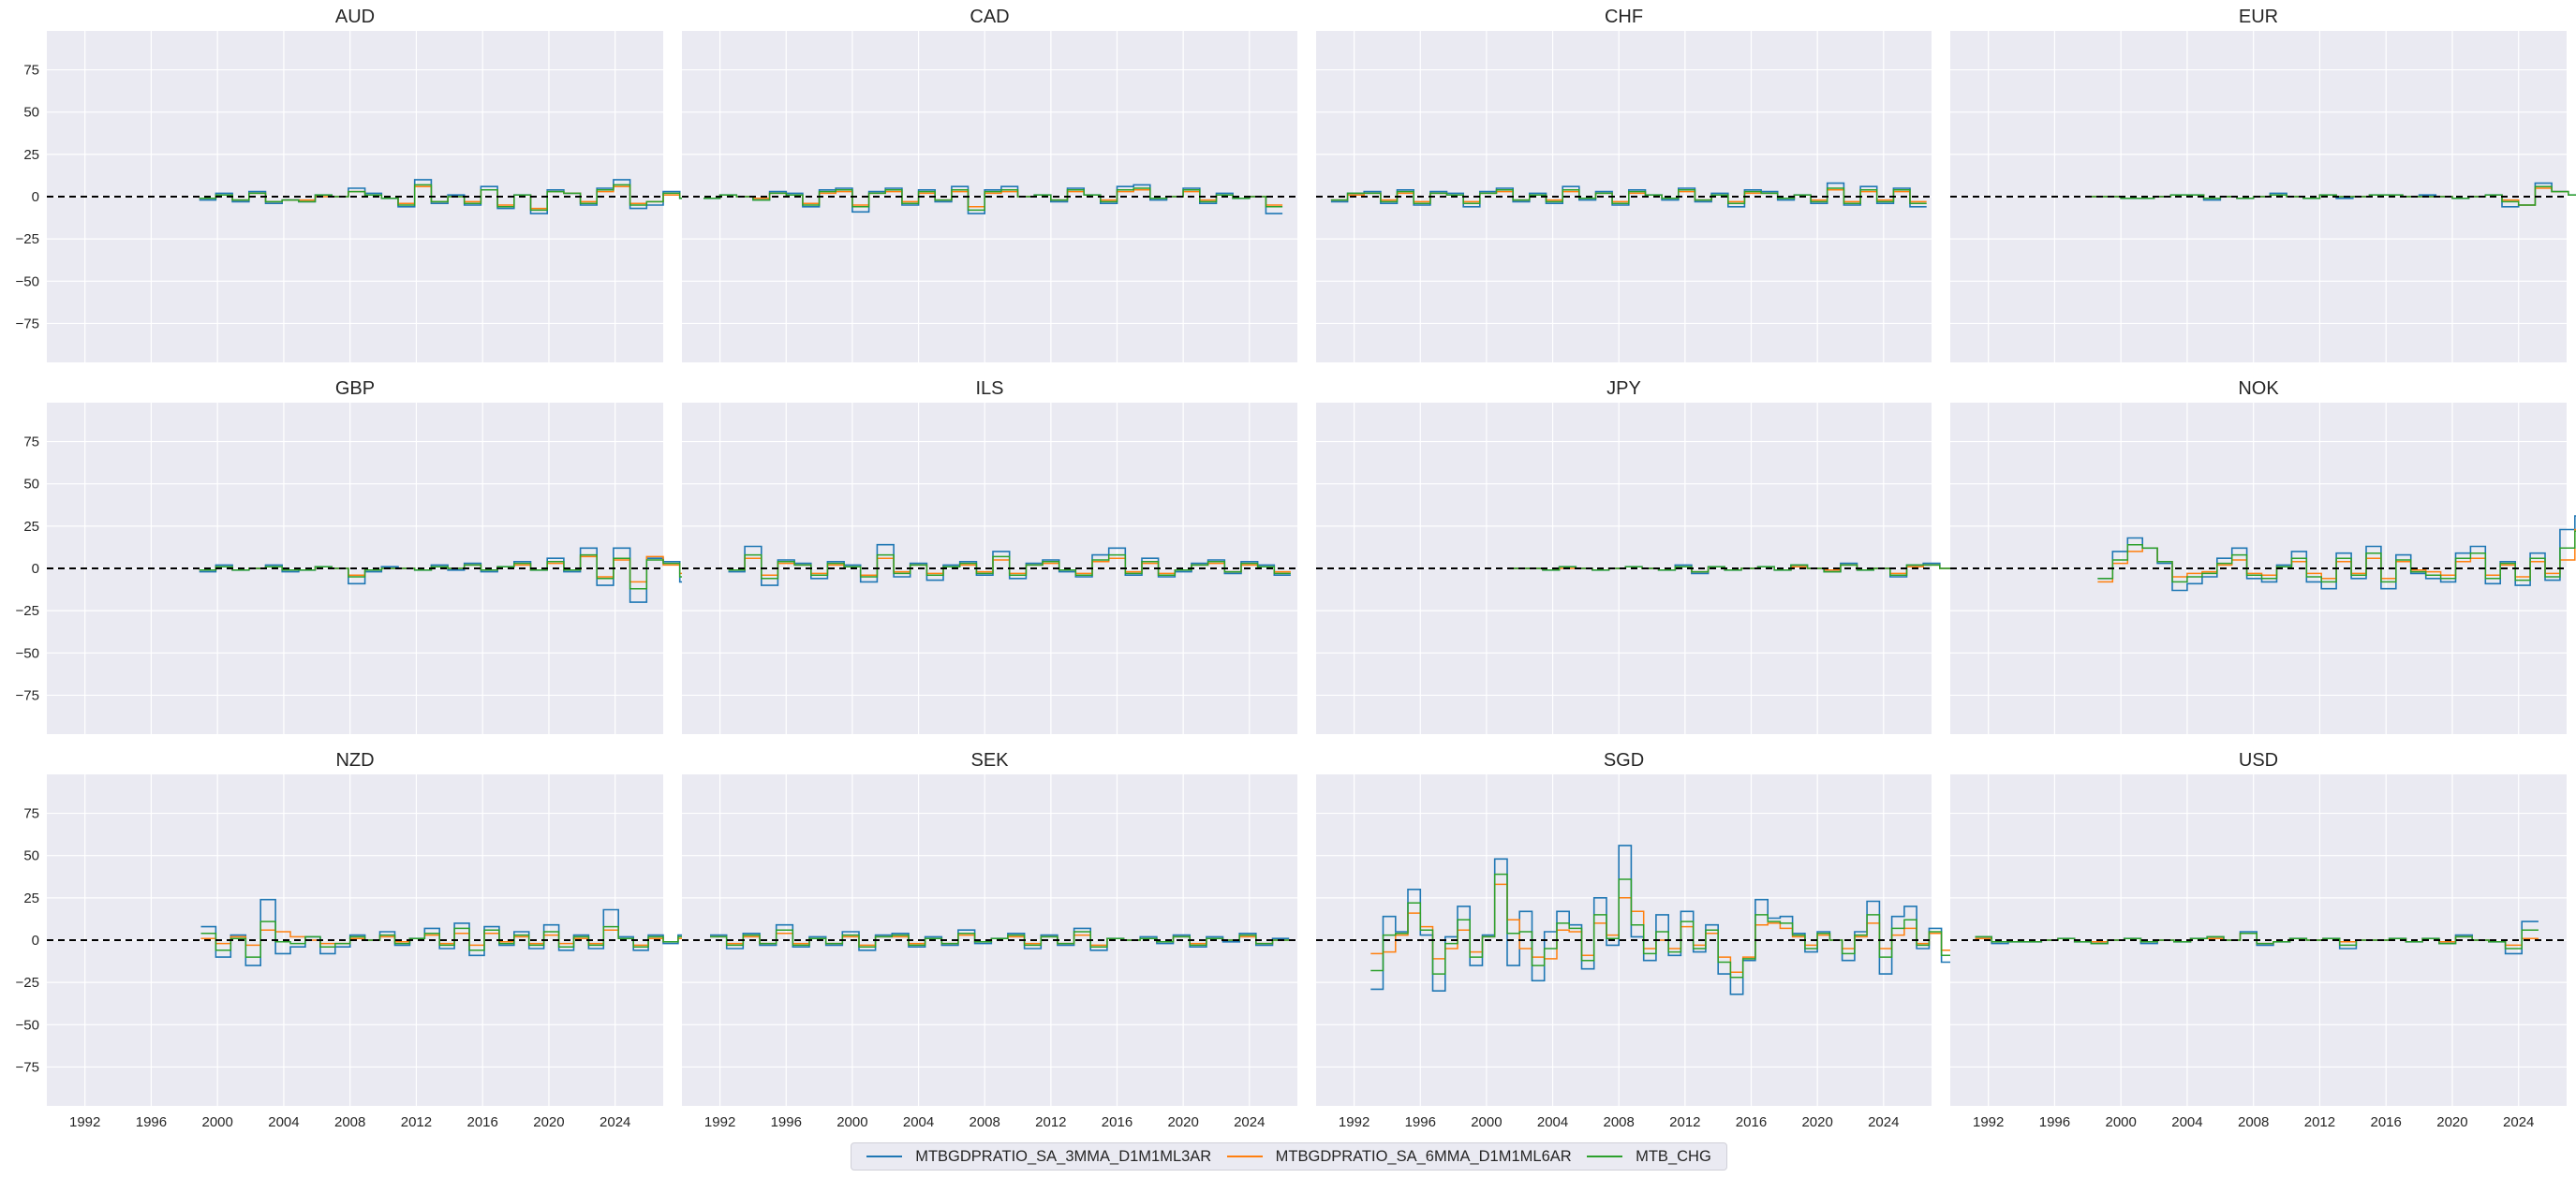 The width and height of the screenshot is (2576, 1178). Describe the element at coordinates (1740, 940) in the screenshot. I see `panel-sgd: SGD 1992 1996 2000 2004 2008 2012 2016 2020 2024` at that location.